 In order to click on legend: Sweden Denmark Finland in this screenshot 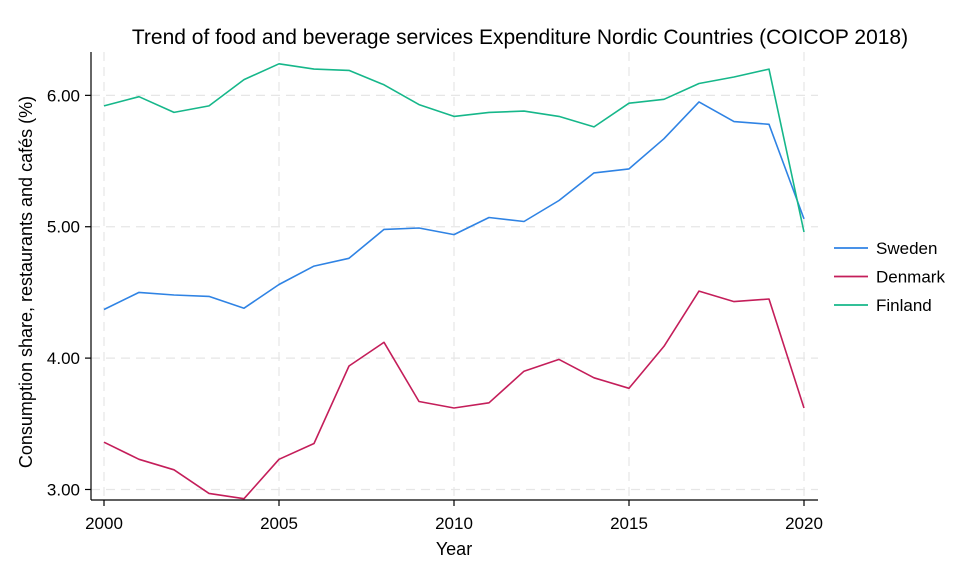, I will do `click(889, 277)`.